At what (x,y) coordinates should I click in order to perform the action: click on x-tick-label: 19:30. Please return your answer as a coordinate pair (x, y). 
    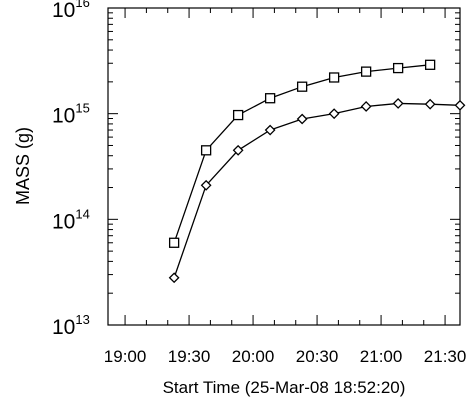
    Looking at the image, I should click on (189, 356).